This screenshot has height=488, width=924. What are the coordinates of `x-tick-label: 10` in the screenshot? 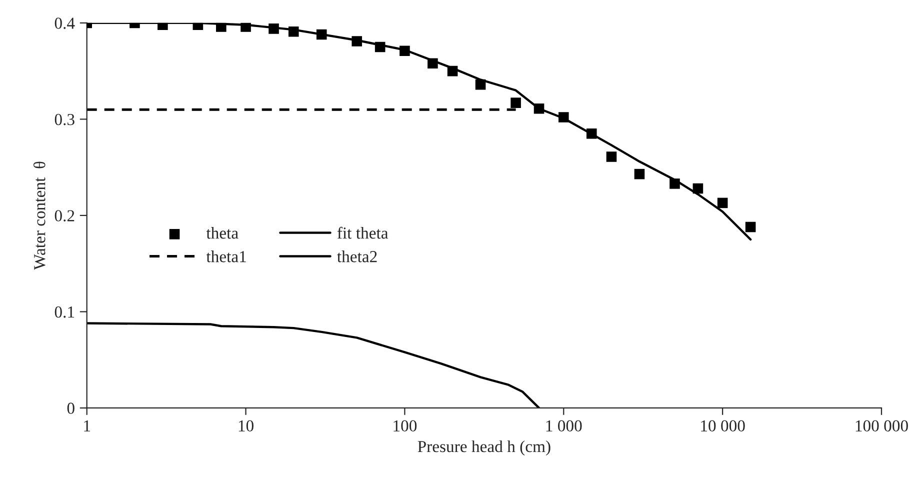 It's located at (246, 426).